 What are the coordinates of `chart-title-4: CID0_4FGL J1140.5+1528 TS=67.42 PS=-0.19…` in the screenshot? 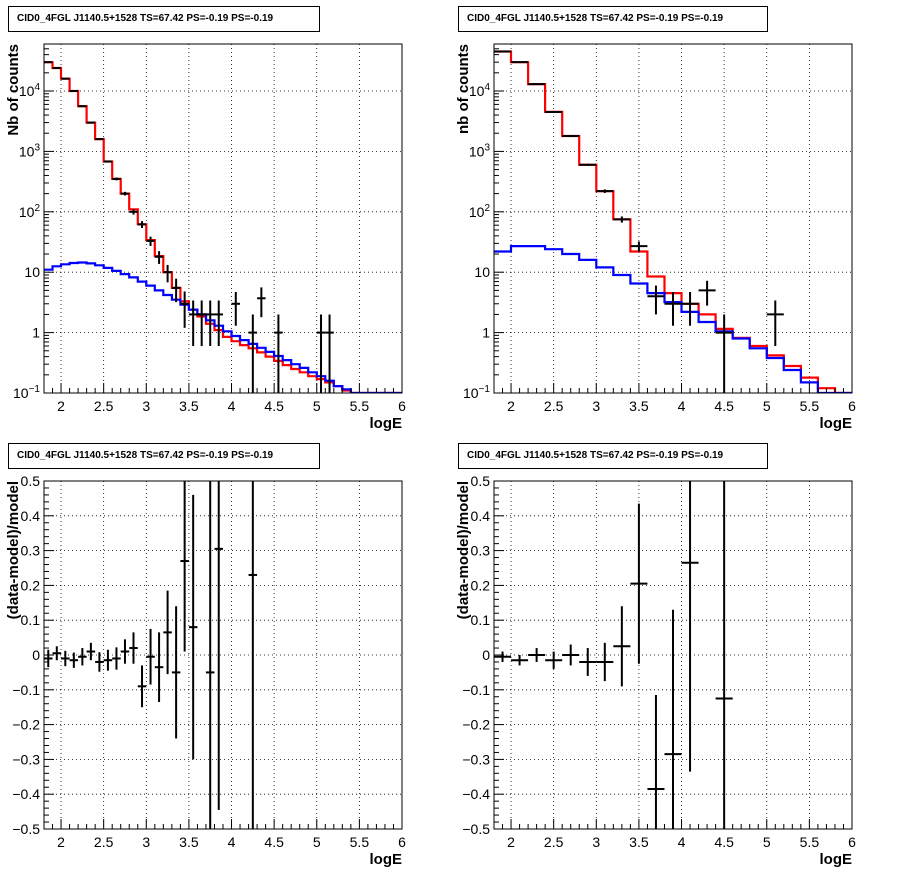 It's located at (613, 456).